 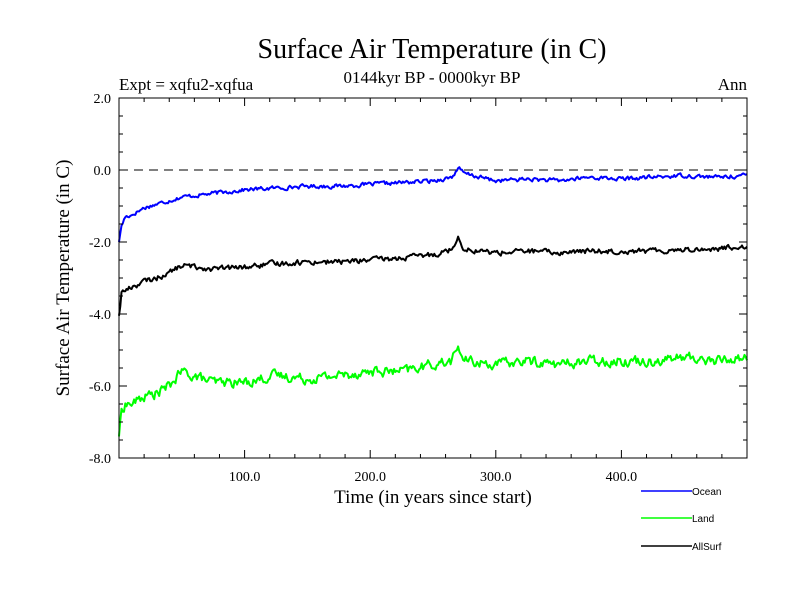 I want to click on x-tick-label: 100.0, so click(x=245, y=477).